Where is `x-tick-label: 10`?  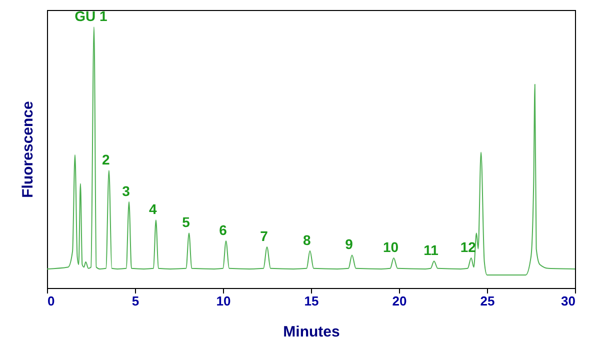
x-tick-label: 10 is located at coordinates (223, 301).